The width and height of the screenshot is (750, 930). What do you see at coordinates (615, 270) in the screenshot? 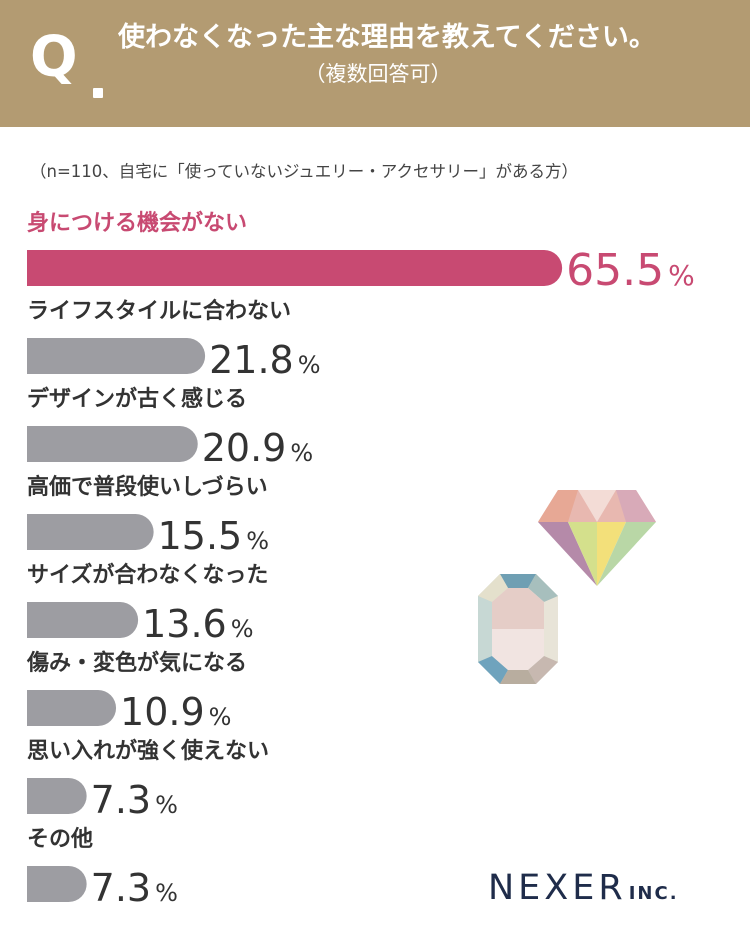
I see `value-number: 65.5` at bounding box center [615, 270].